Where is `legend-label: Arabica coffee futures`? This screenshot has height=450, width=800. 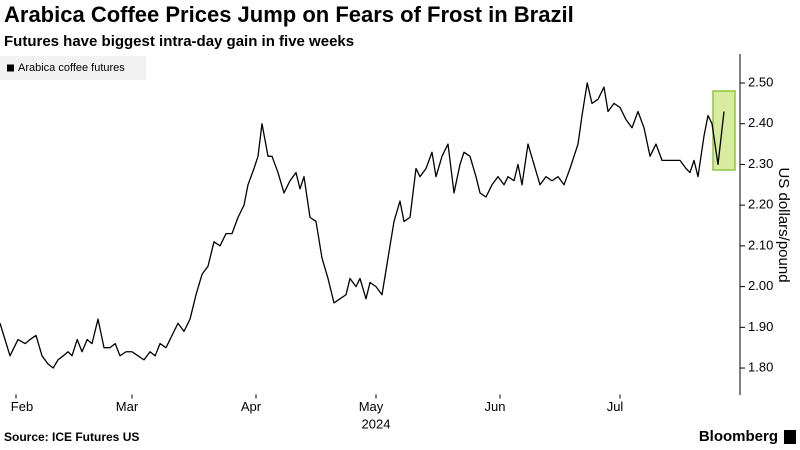 legend-label: Arabica coffee futures is located at coordinates (71, 68).